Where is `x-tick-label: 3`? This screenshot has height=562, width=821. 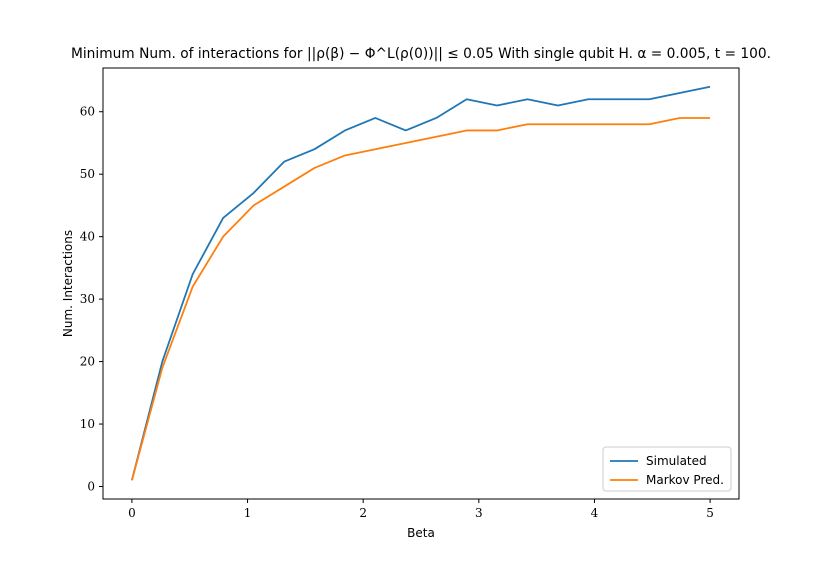
x-tick-label: 3 is located at coordinates (479, 513).